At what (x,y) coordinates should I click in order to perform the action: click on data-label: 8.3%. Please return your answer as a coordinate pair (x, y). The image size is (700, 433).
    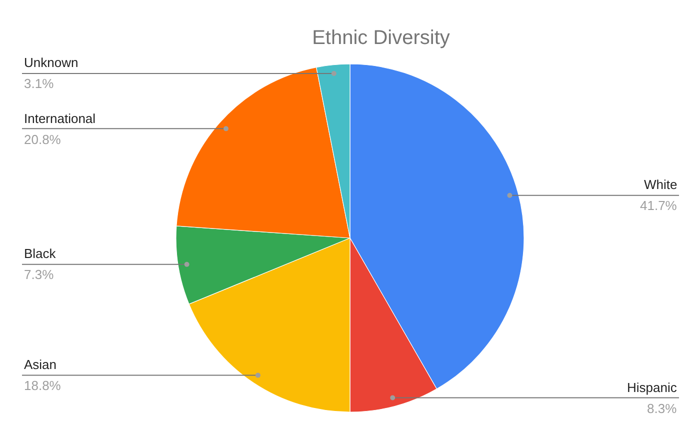
    Looking at the image, I should click on (662, 408).